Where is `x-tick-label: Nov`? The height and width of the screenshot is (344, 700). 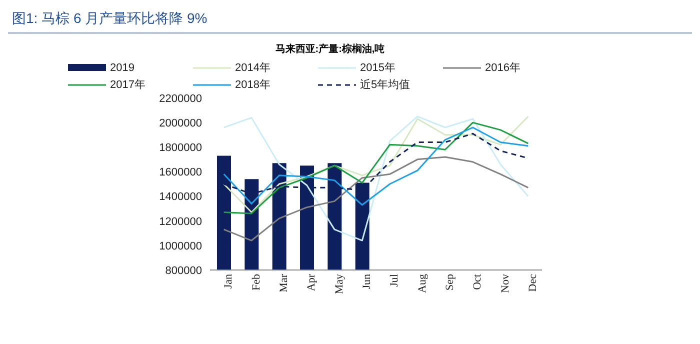
x-tick-label: Nov is located at coordinates (505, 283).